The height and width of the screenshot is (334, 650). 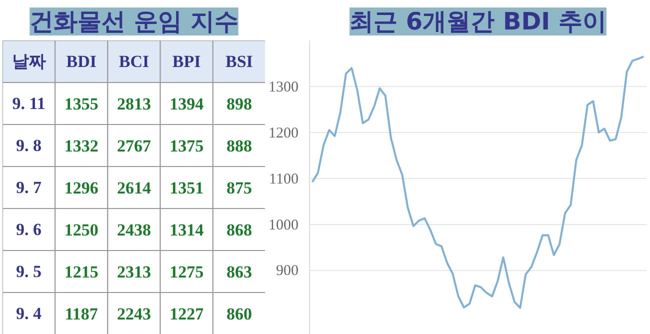 I want to click on data-label: 1394, so click(x=187, y=104).